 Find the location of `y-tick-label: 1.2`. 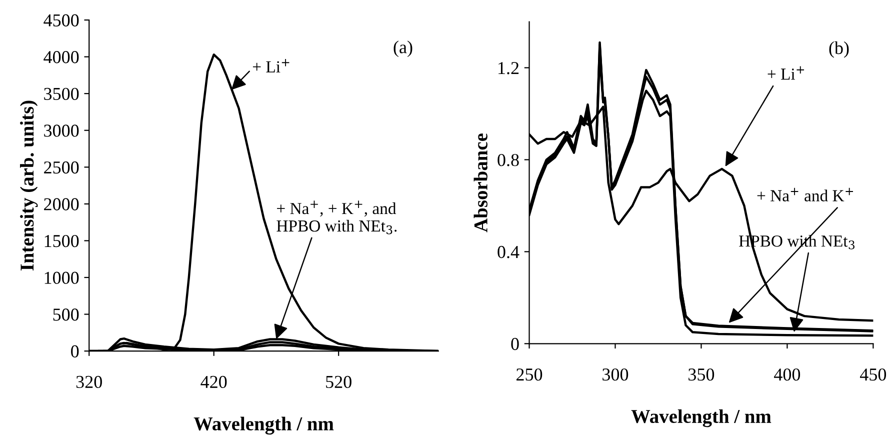

y-tick-label: 1.2 is located at coordinates (508, 68).